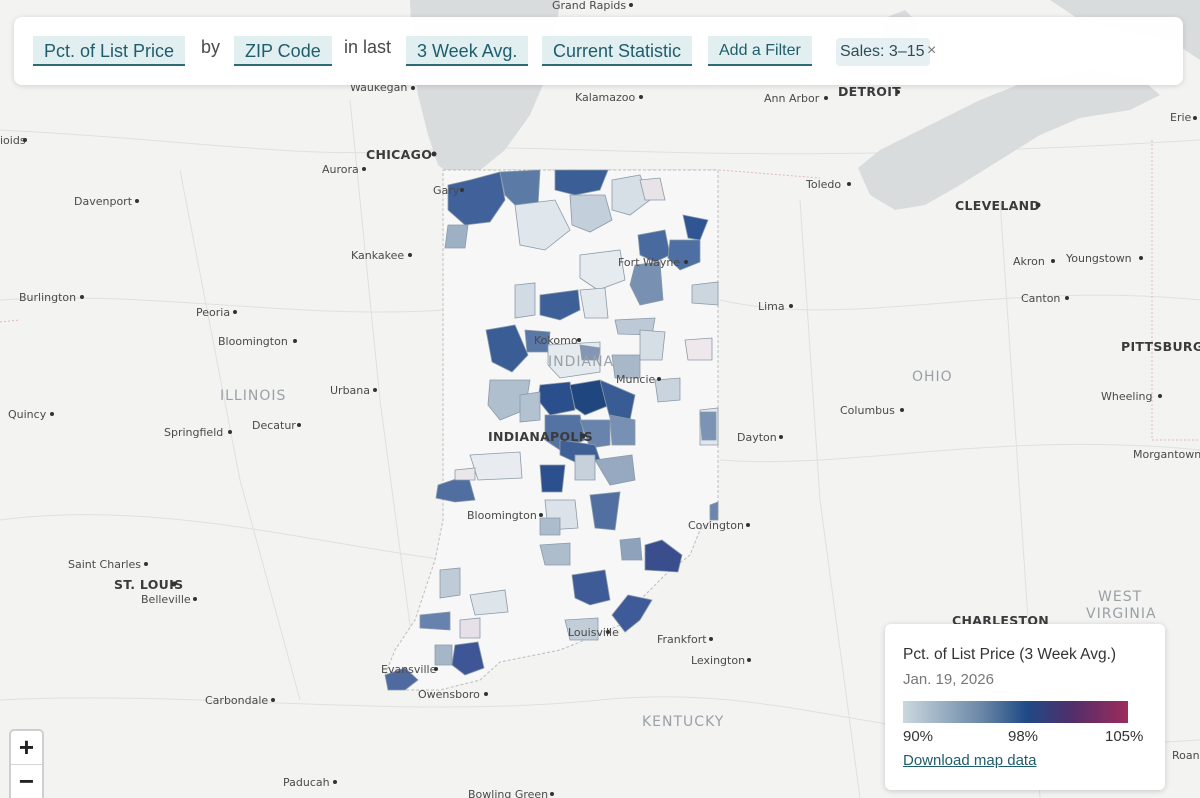 Image resolution: width=1200 pixels, height=798 pixels. I want to click on state-label-west: WEST, so click(1120, 597).